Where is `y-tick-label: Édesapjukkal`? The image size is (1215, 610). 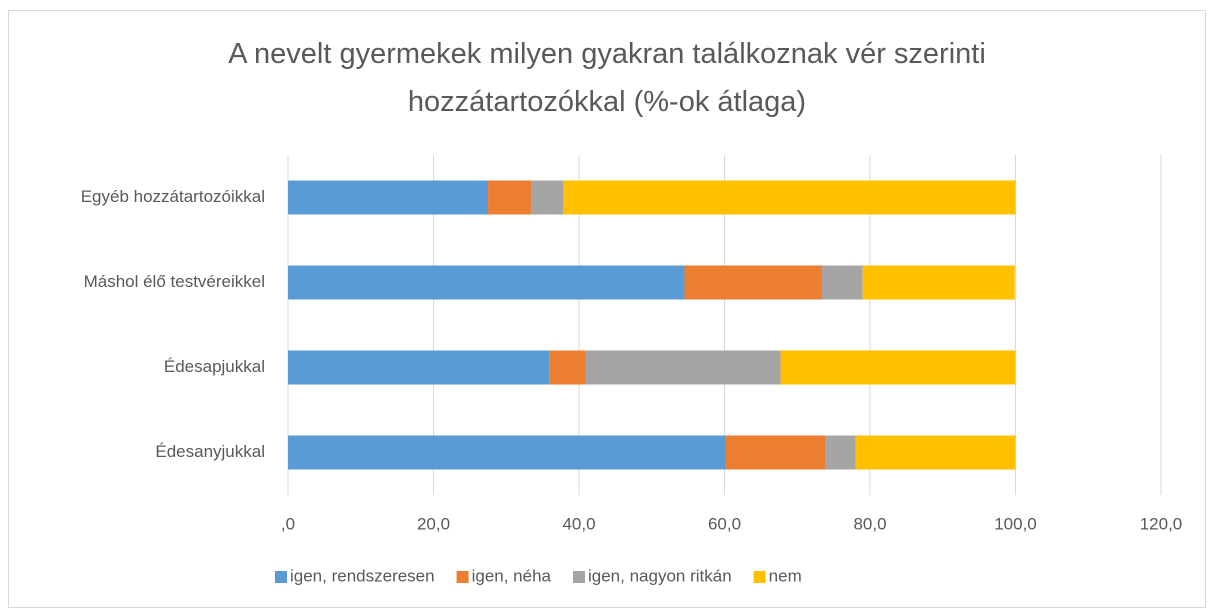
y-tick-label: Édesapjukkal is located at coordinates (214, 366).